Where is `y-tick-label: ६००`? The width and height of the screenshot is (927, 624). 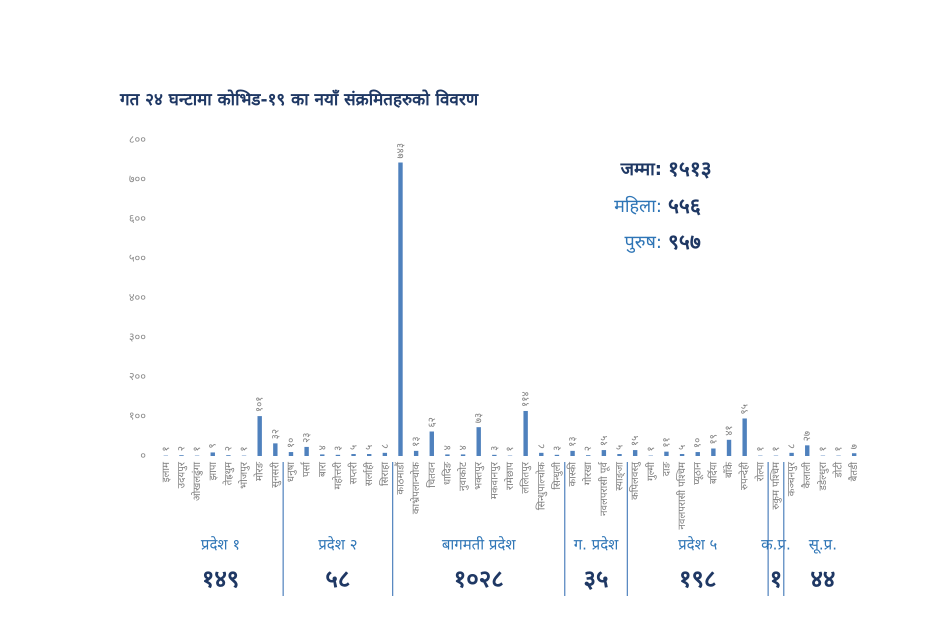
y-tick-label: ६०० is located at coordinates (137, 218).